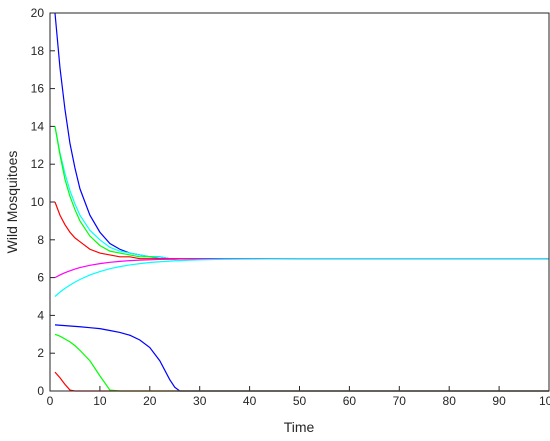 This screenshot has height=441, width=550. Describe the element at coordinates (100, 401) in the screenshot. I see `x-tick-label: 10` at that location.